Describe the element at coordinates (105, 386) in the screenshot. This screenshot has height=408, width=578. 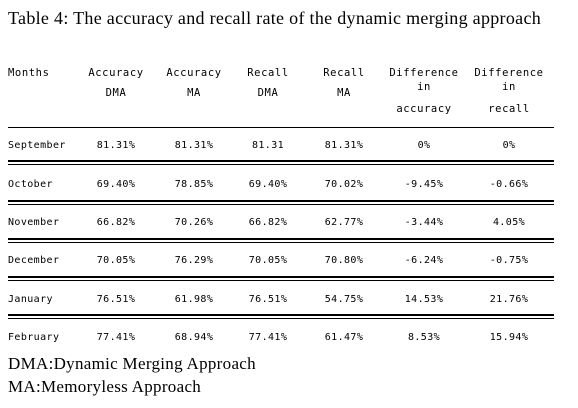
I see `footnote-ma: MA:Memoryless Approach` at that location.